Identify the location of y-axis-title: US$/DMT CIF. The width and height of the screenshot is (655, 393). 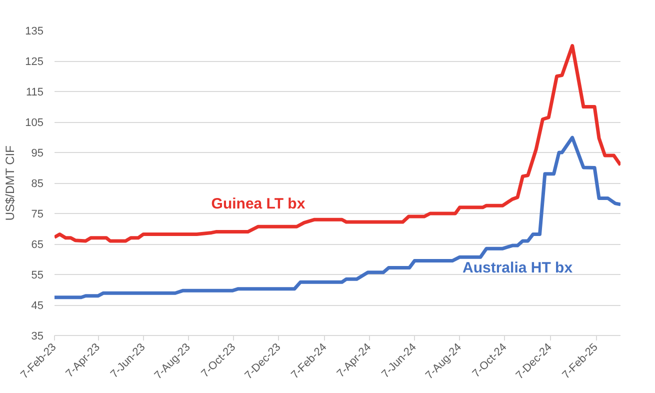
(10, 183).